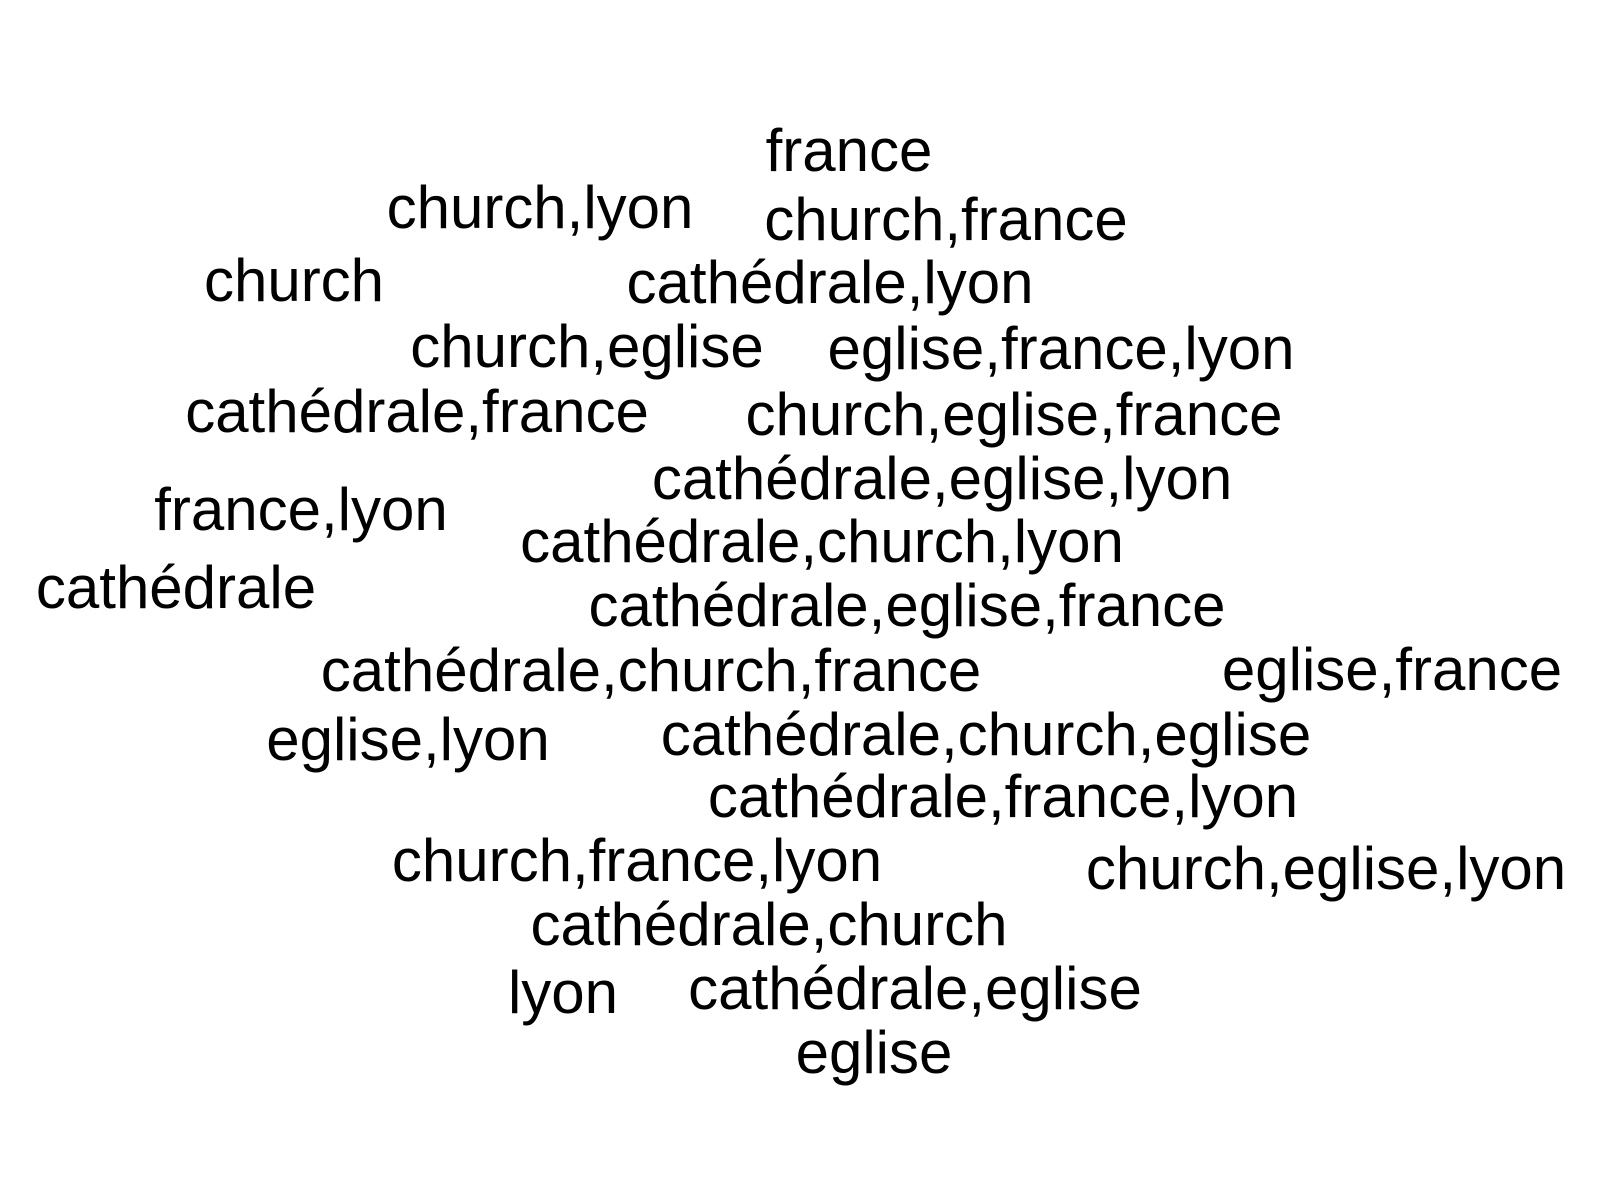  What do you see at coordinates (587, 346) in the screenshot?
I see `word-cloud-term: church,eglise` at bounding box center [587, 346].